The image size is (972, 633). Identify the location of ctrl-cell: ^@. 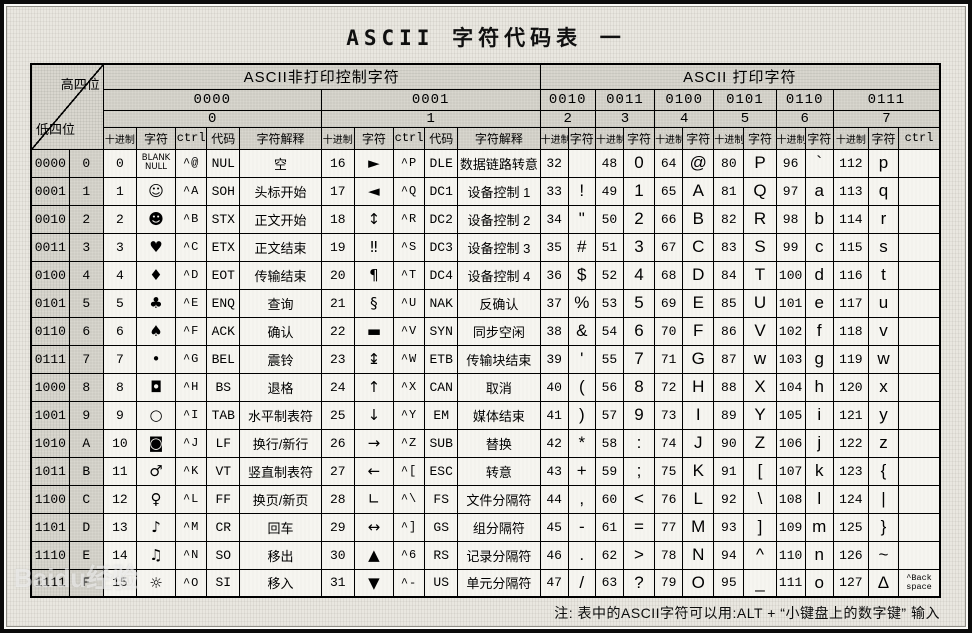
(191, 163).